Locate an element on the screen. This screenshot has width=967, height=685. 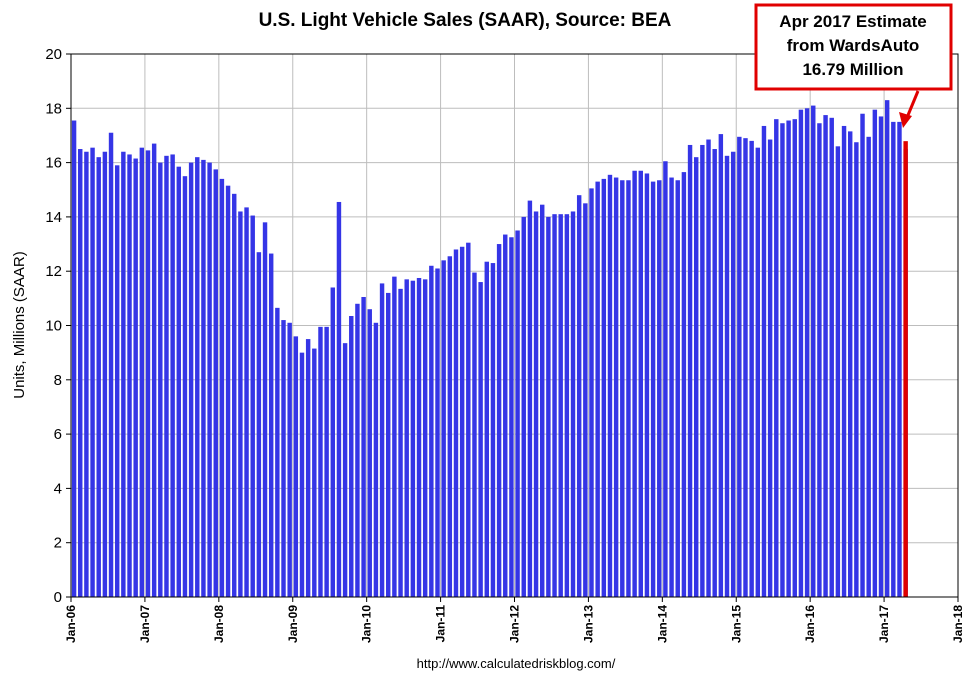
x-tick-label: Jan-16 is located at coordinates (810, 624).